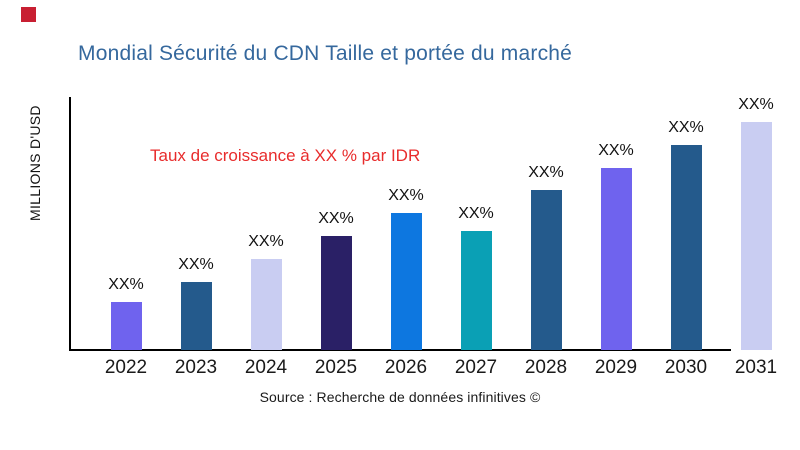  What do you see at coordinates (196, 264) in the screenshot?
I see `bar-value-label-2023: XX%` at bounding box center [196, 264].